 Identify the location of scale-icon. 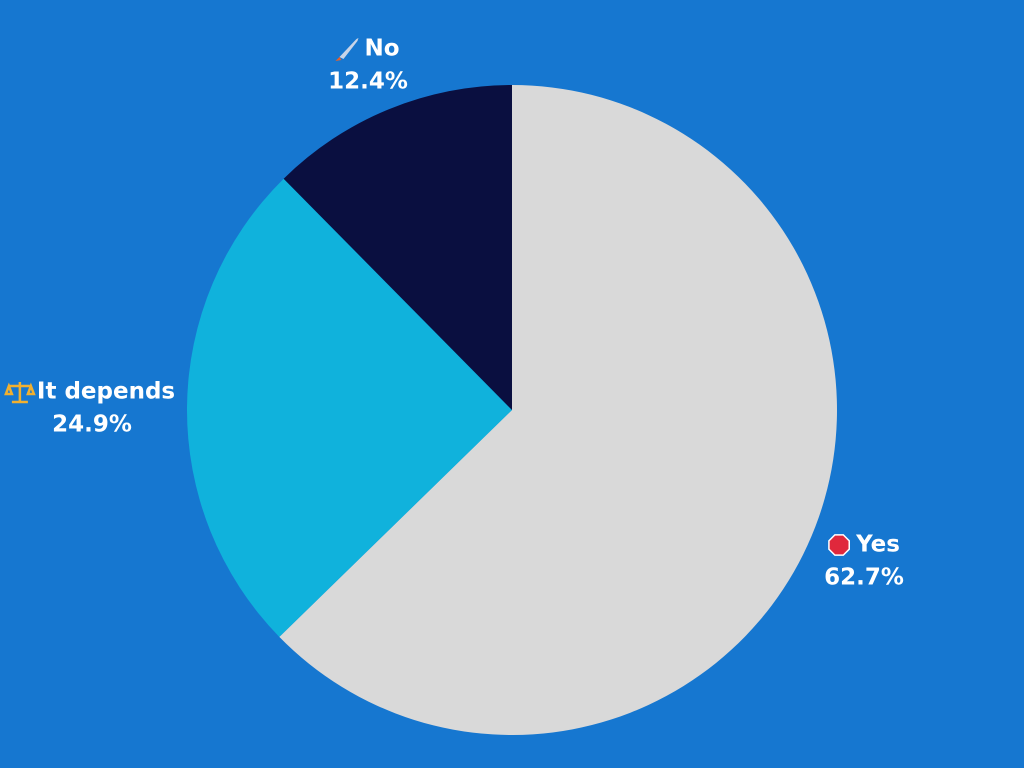
(20, 393).